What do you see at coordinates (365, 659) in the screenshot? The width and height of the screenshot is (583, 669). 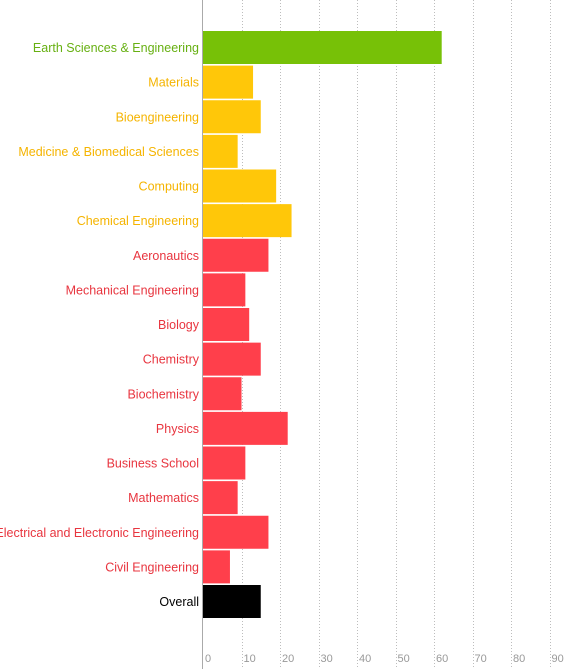 I see `x-tick-label-40: 40` at bounding box center [365, 659].